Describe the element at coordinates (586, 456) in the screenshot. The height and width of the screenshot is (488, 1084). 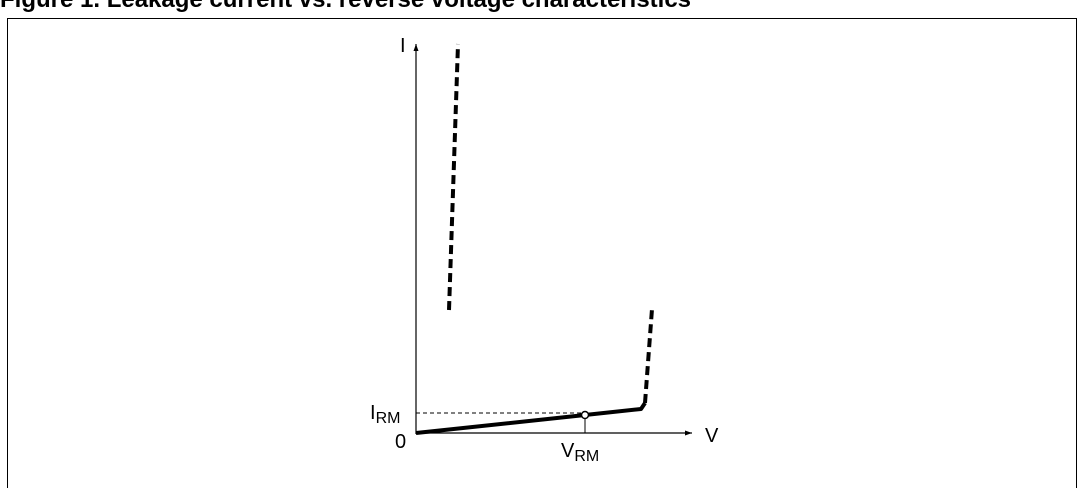
I see `vrm-label-sub: RM` at that location.